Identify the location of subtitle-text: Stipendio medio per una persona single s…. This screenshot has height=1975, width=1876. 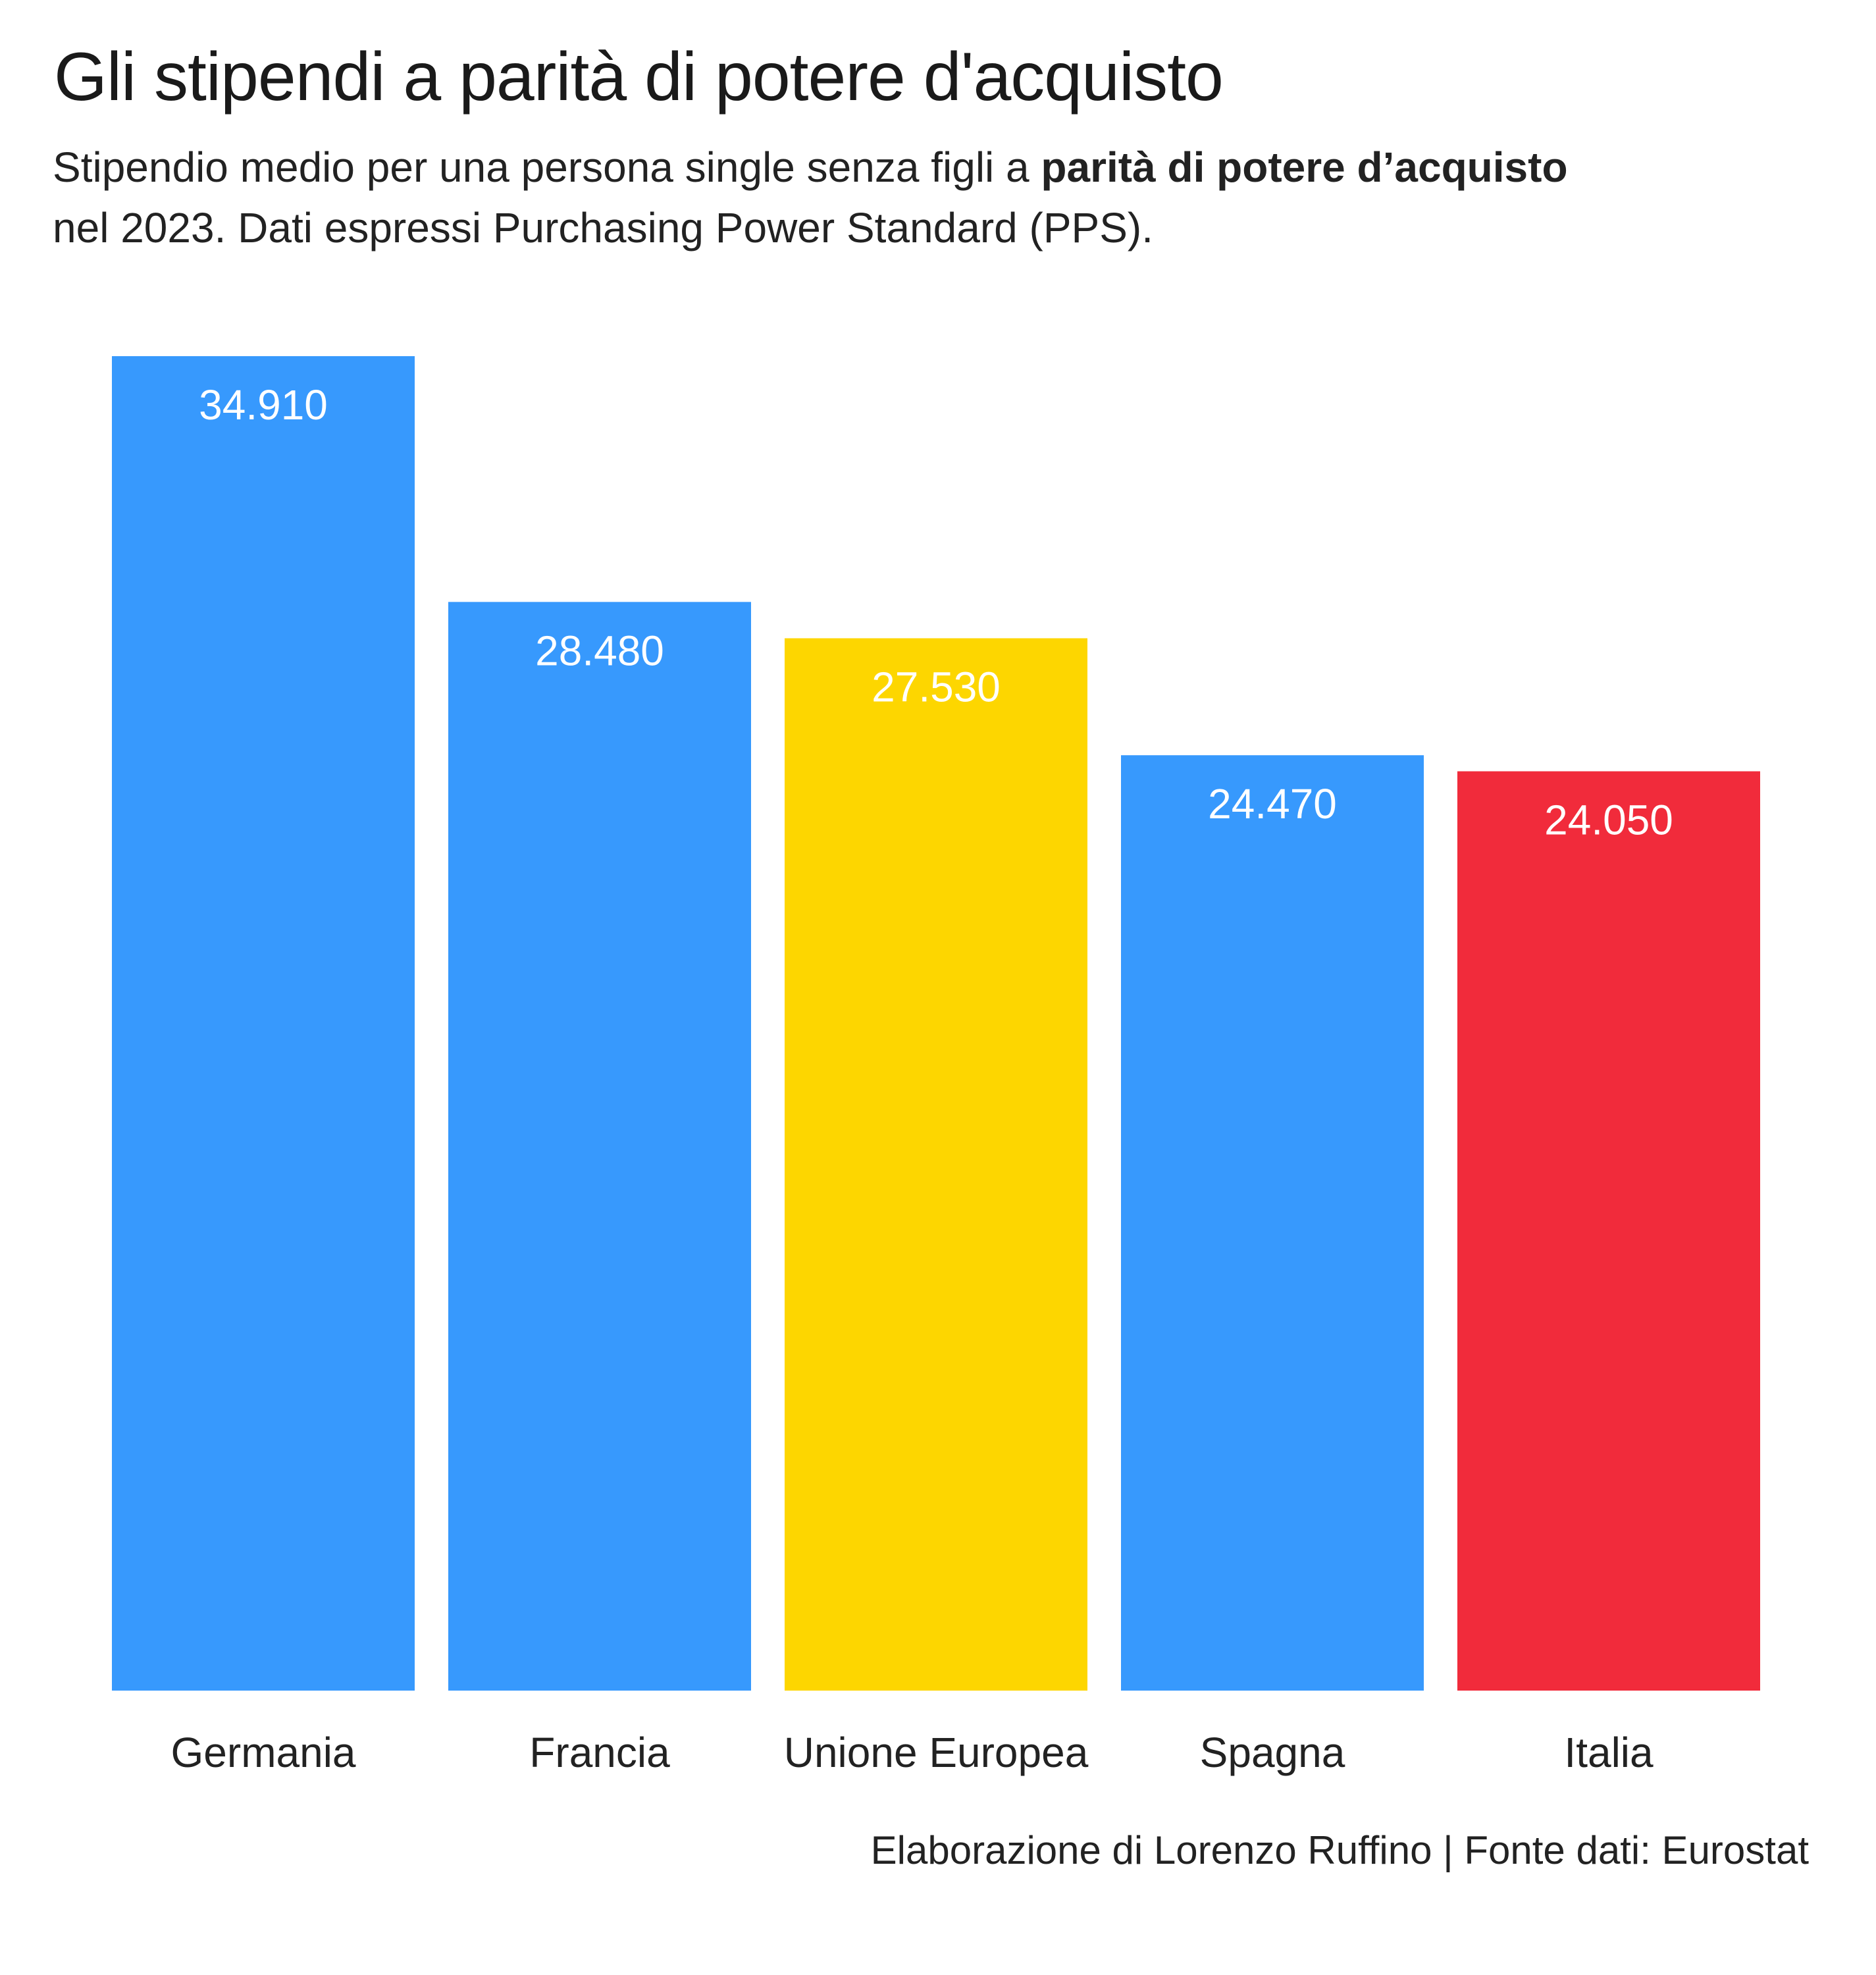
(547, 167).